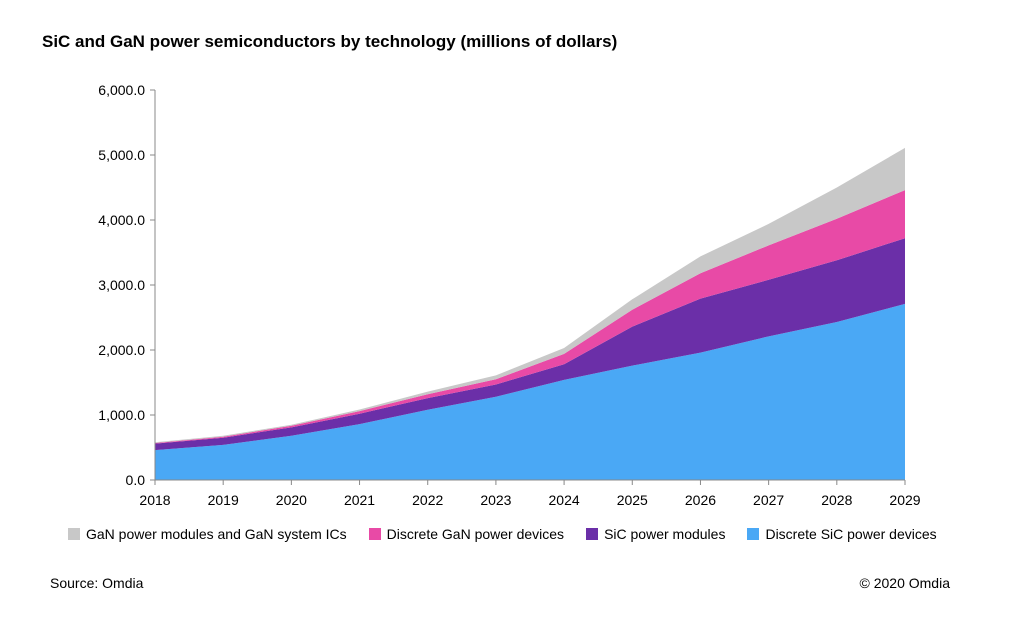 This screenshot has height=620, width=1014. What do you see at coordinates (121, 285) in the screenshot?
I see `y-tick-label: 3,000.0` at bounding box center [121, 285].